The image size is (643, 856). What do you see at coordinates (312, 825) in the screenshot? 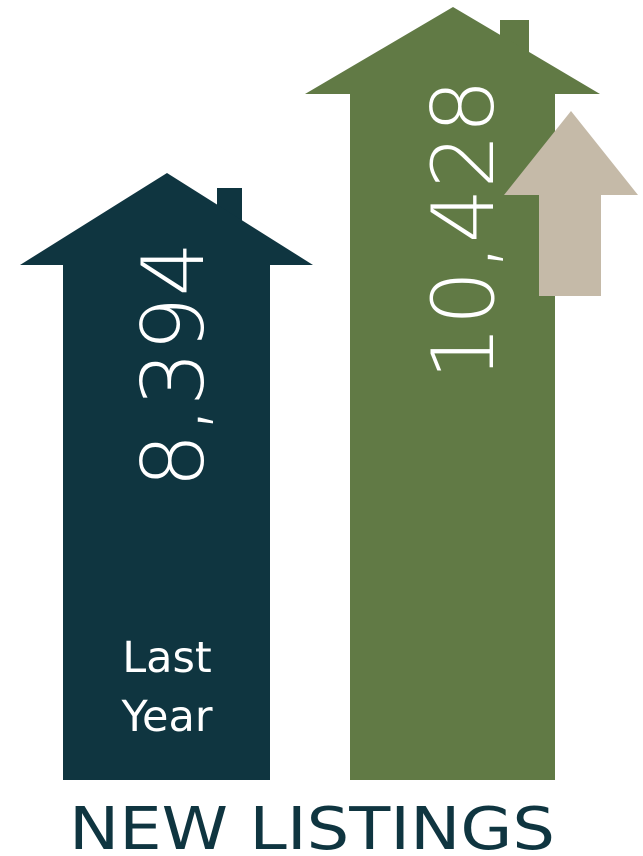
I see `chart-title: NEW LISTINGS` at bounding box center [312, 825].